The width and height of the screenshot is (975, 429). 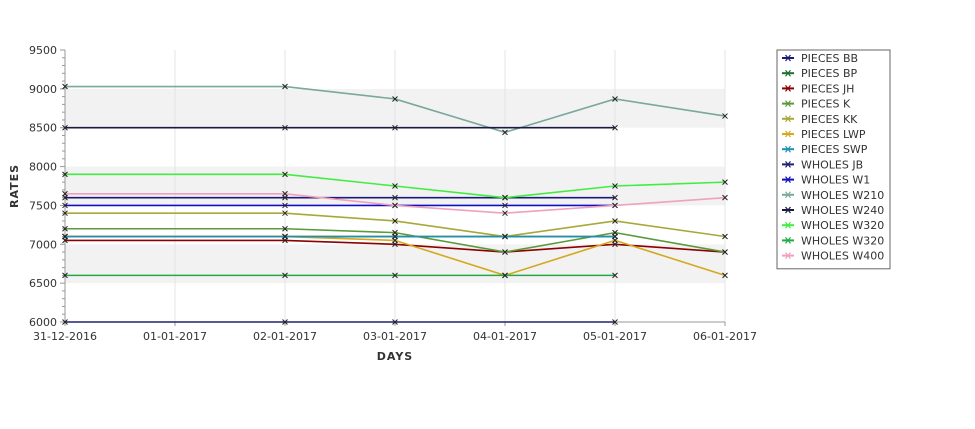 I want to click on legend-item: WHOLES W320, so click(x=833, y=225).